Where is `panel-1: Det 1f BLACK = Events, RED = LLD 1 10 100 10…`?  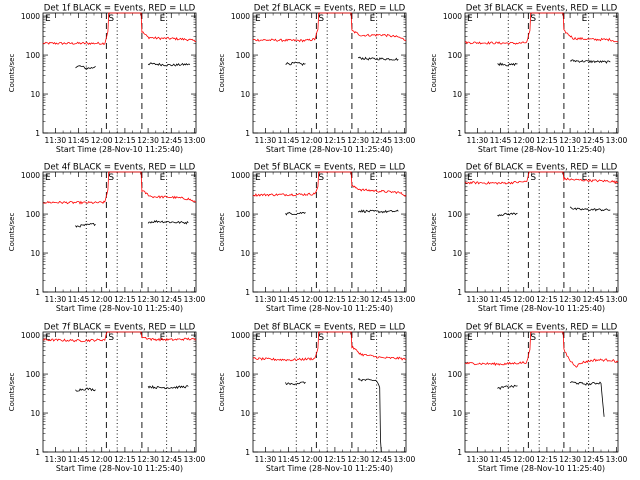 panel-1: Det 1f BLACK = Events, RED = LLD 1 10 100 10… is located at coordinates (106, 79).